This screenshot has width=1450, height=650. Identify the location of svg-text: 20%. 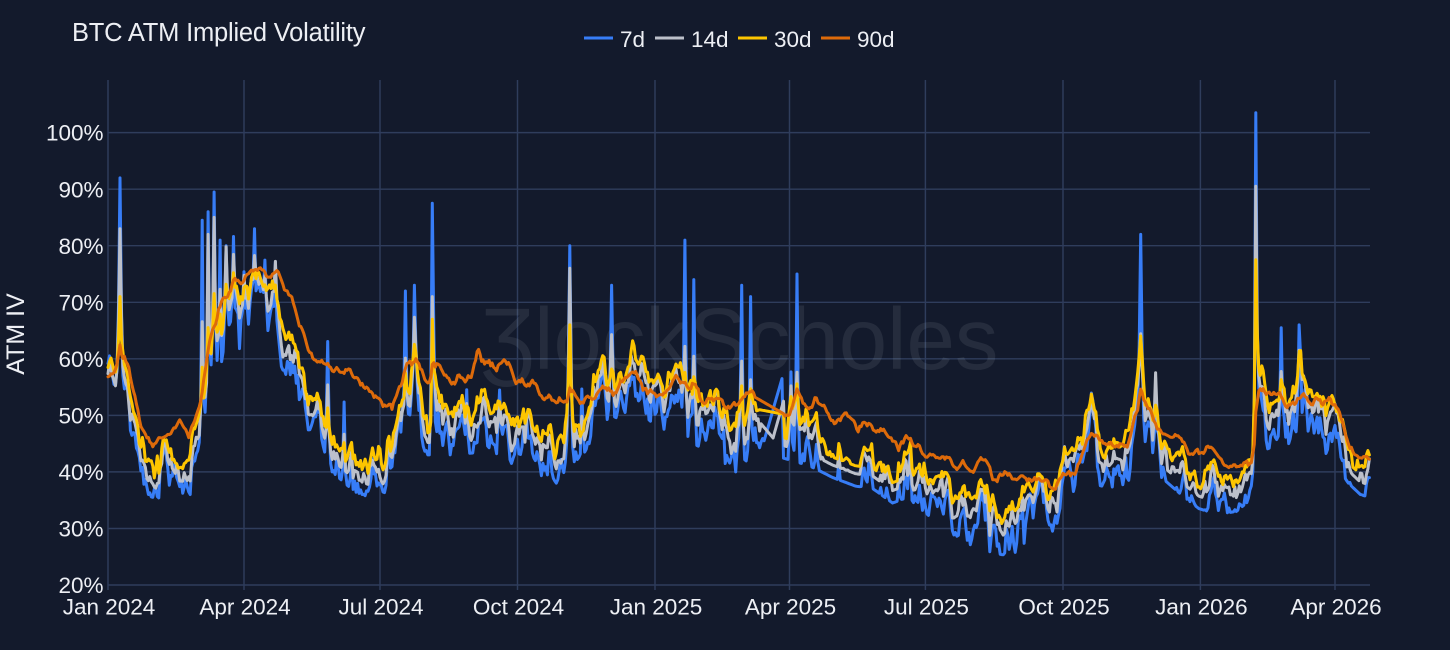
(80, 585).